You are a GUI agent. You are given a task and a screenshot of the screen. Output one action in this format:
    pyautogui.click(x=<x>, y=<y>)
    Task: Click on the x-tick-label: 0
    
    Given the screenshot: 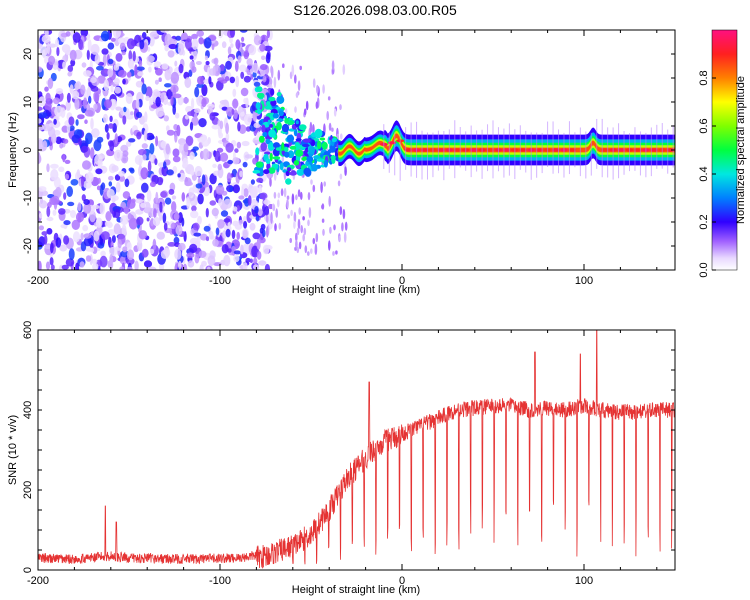 What is the action you would take?
    pyautogui.click(x=402, y=281)
    